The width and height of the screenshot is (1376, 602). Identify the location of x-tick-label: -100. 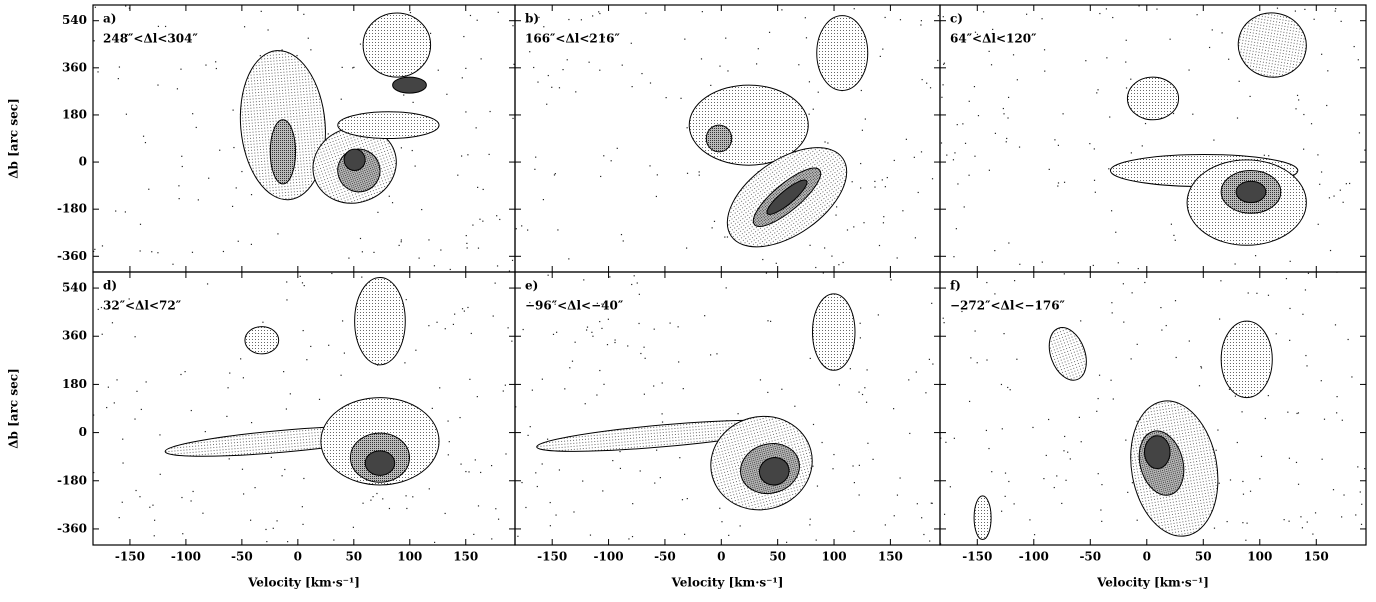
(1034, 557).